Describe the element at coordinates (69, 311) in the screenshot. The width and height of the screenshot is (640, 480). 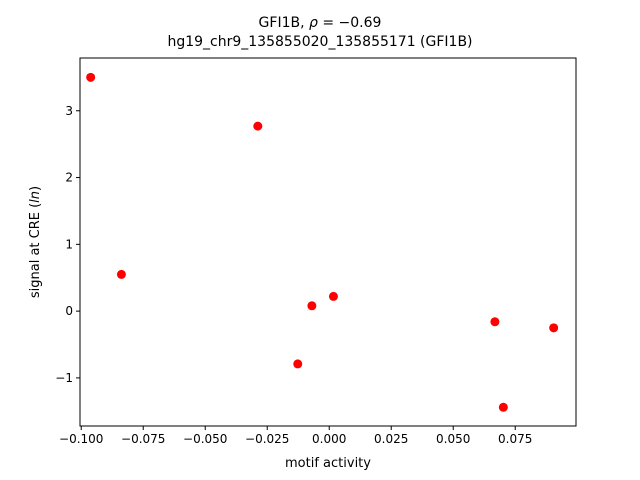
I see `y-tick-label: 0` at that location.